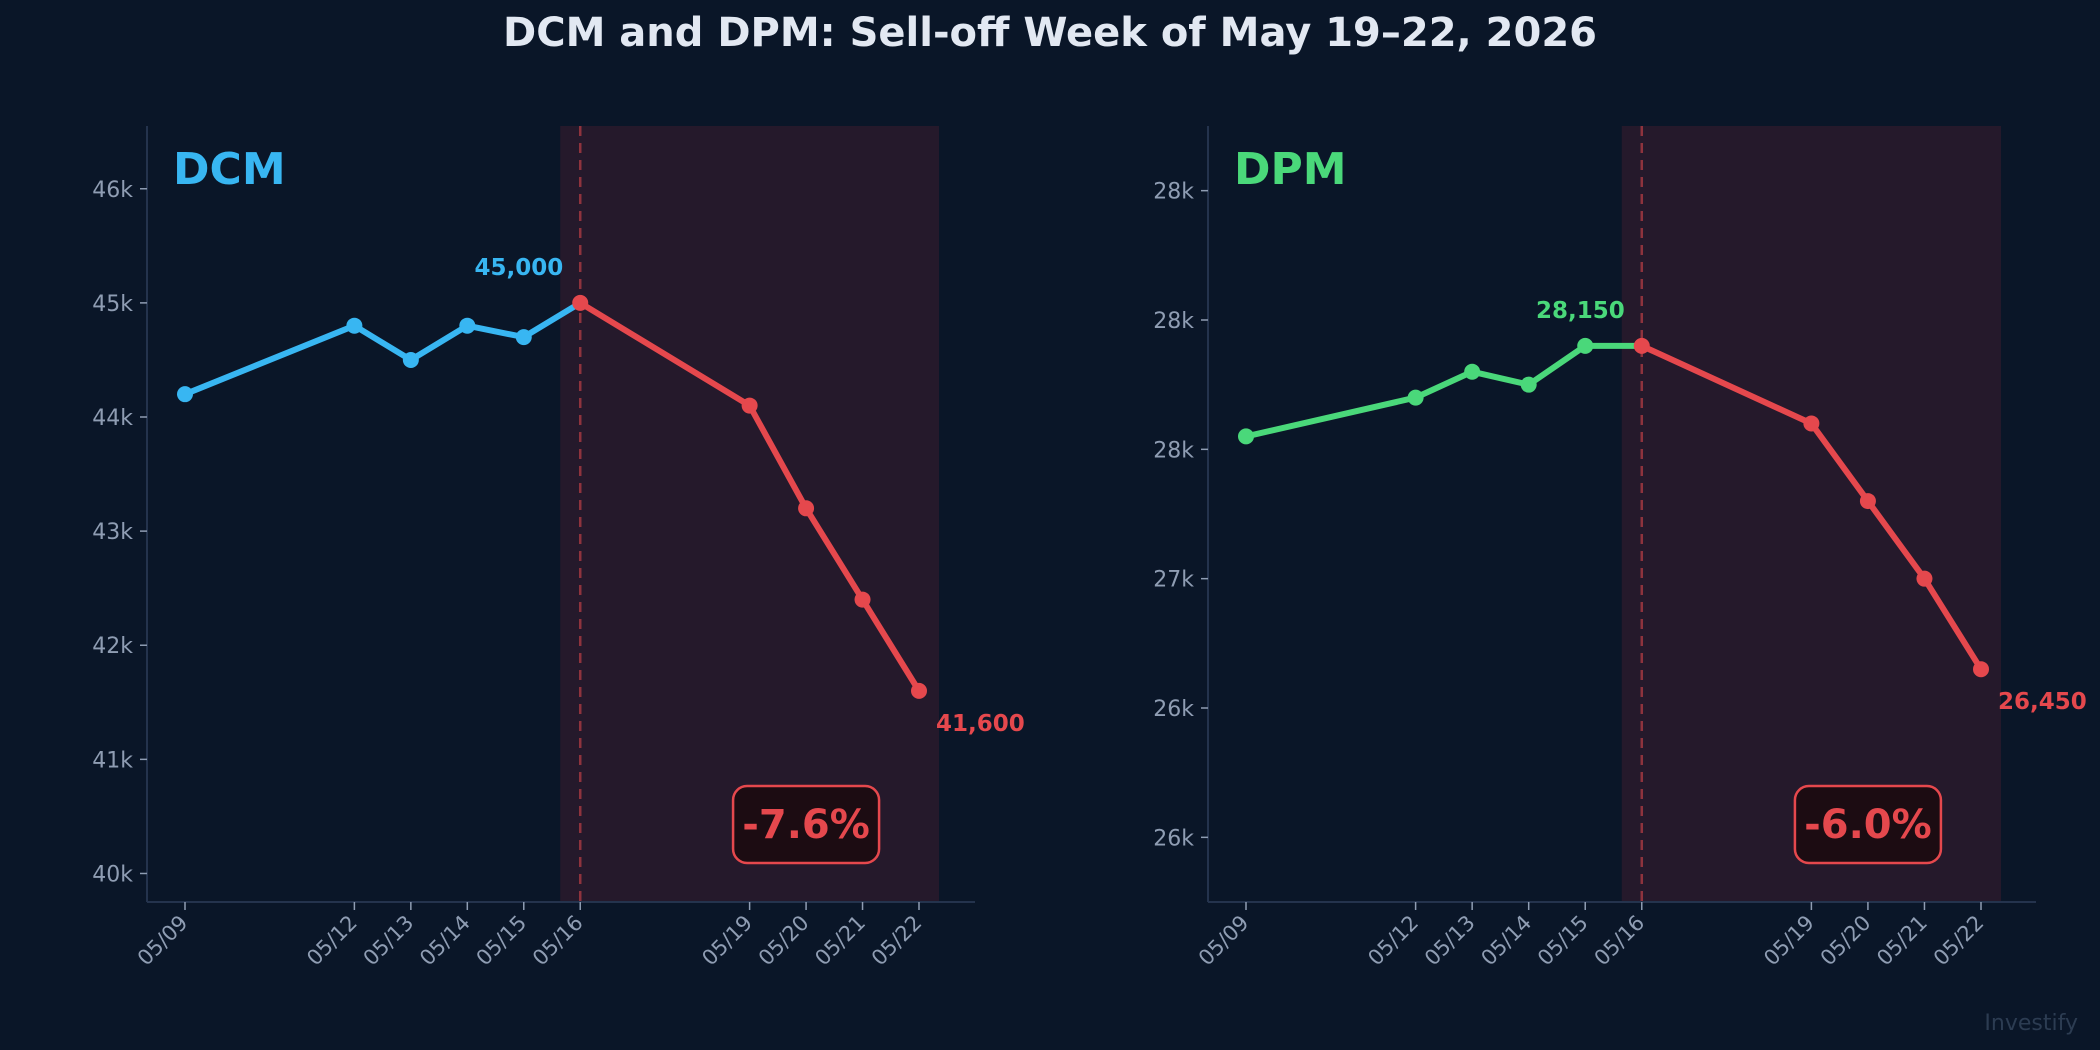 The height and width of the screenshot is (1050, 2100). What do you see at coordinates (518, 268) in the screenshot?
I see `peak-value-label: 45,000` at bounding box center [518, 268].